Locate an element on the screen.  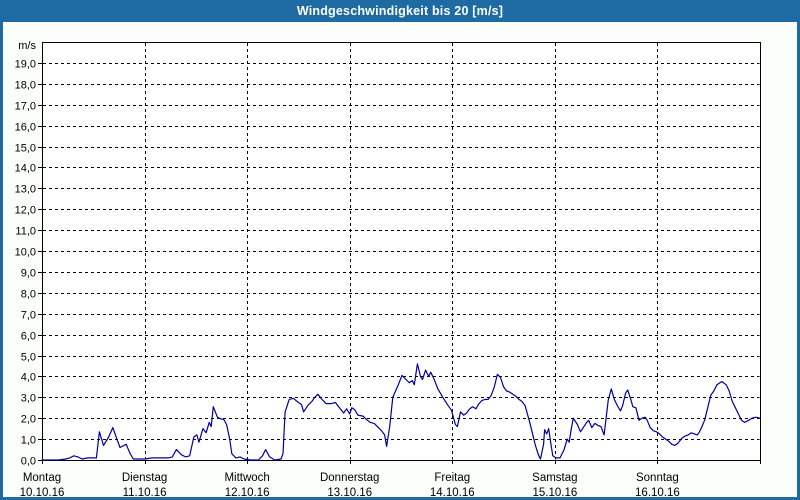
x-date-label: 16.10.16 is located at coordinates (657, 493).